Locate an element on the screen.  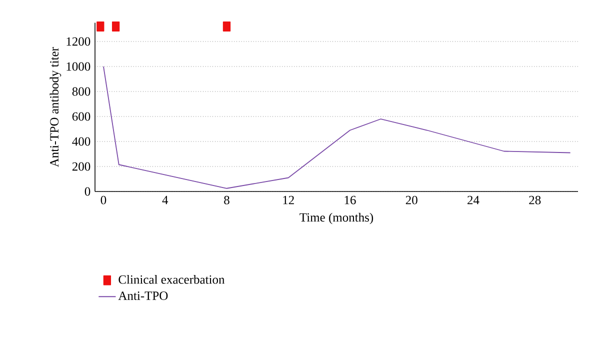
x-axis-title: Time (months) is located at coordinates (337, 218).